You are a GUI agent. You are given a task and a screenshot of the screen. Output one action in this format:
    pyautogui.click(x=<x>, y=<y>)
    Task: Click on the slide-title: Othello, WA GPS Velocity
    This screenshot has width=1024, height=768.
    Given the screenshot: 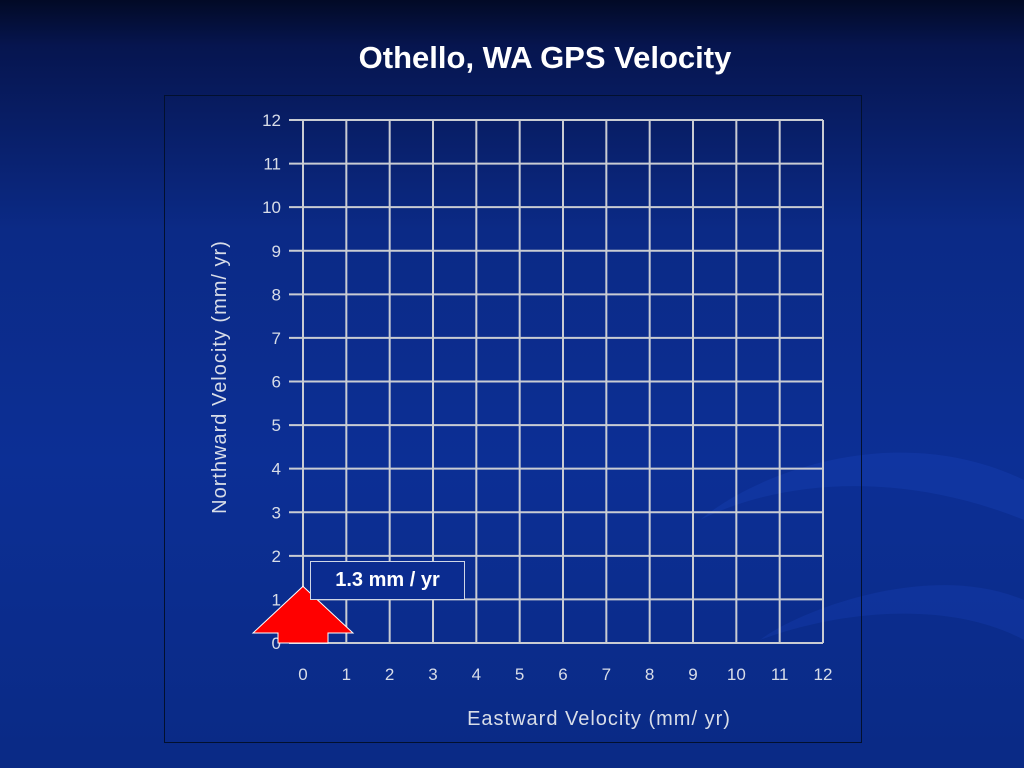 What is the action you would take?
    pyautogui.click(x=545, y=57)
    